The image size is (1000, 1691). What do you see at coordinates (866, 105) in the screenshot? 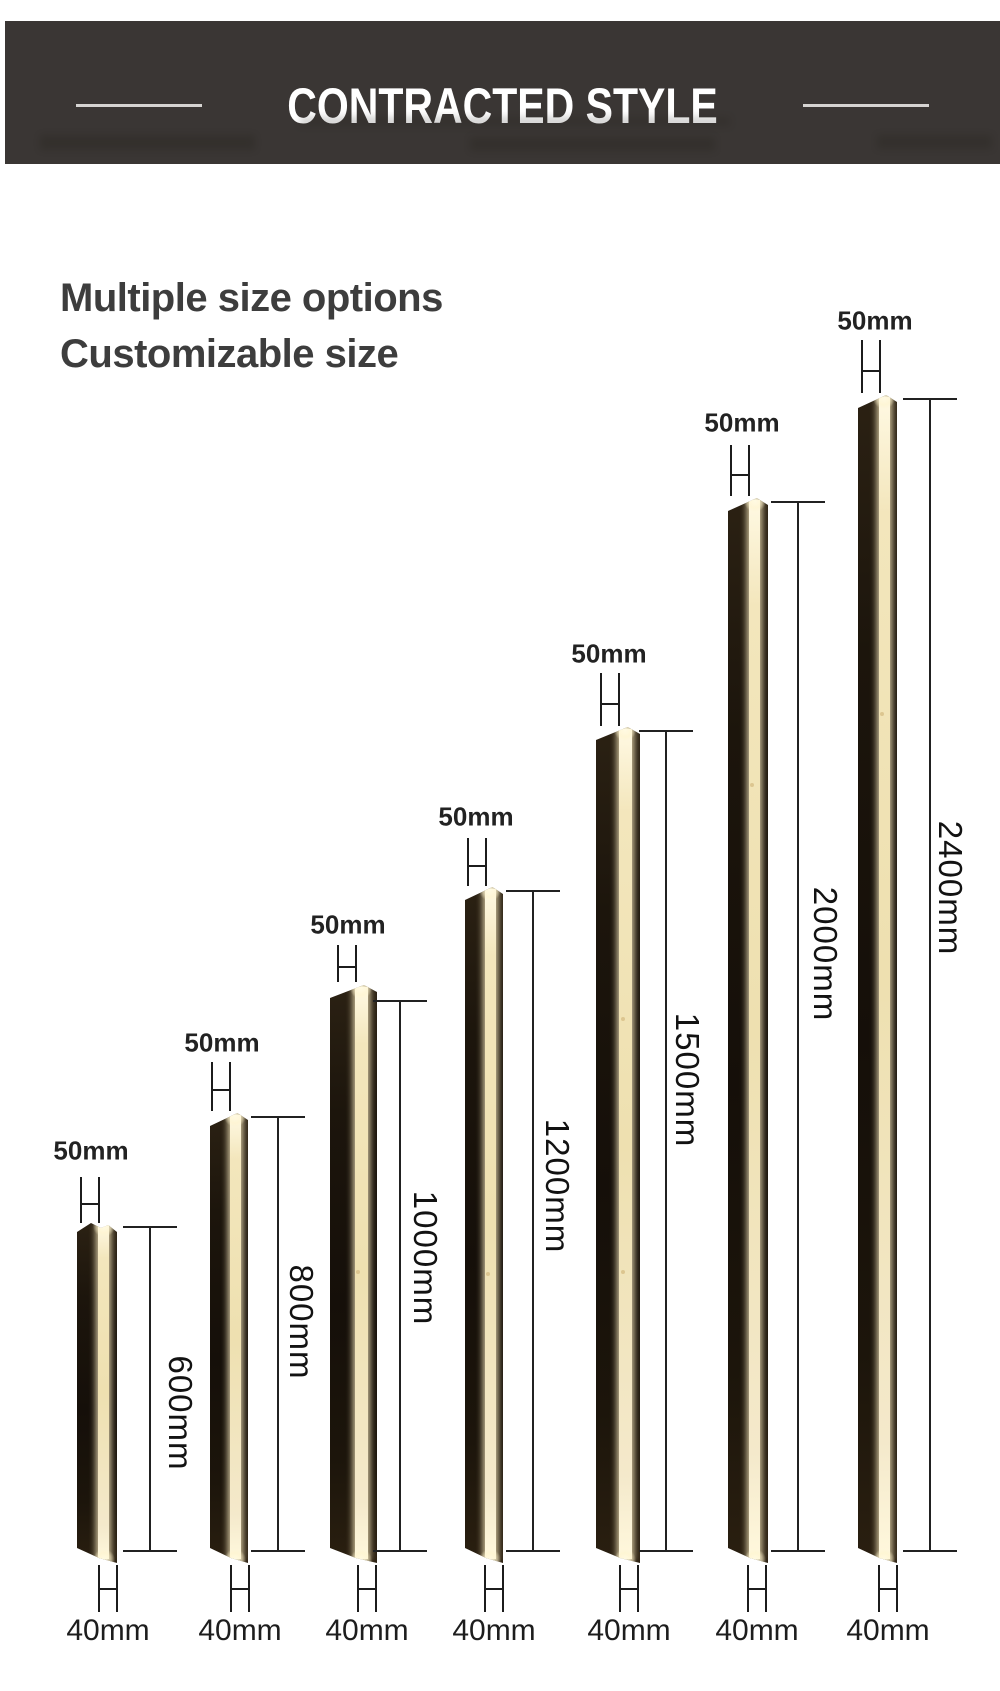
I see `decorative-line-right` at bounding box center [866, 105].